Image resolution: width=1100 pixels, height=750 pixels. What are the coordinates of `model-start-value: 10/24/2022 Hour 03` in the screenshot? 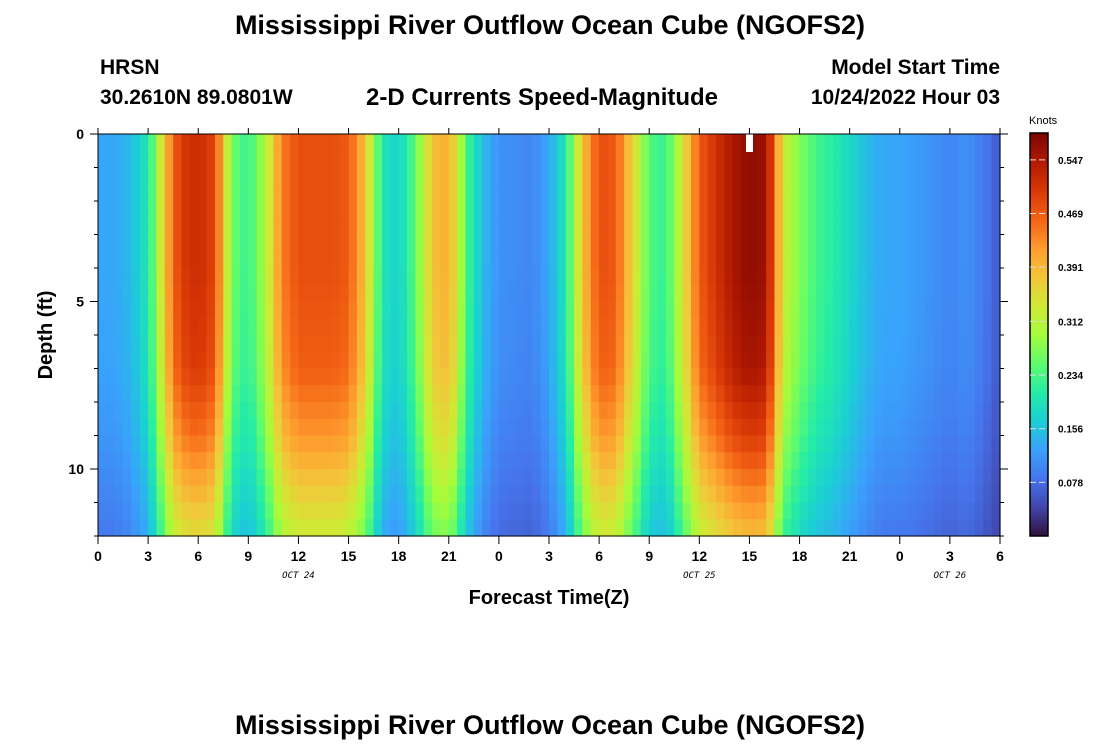 It's located at (905, 97).